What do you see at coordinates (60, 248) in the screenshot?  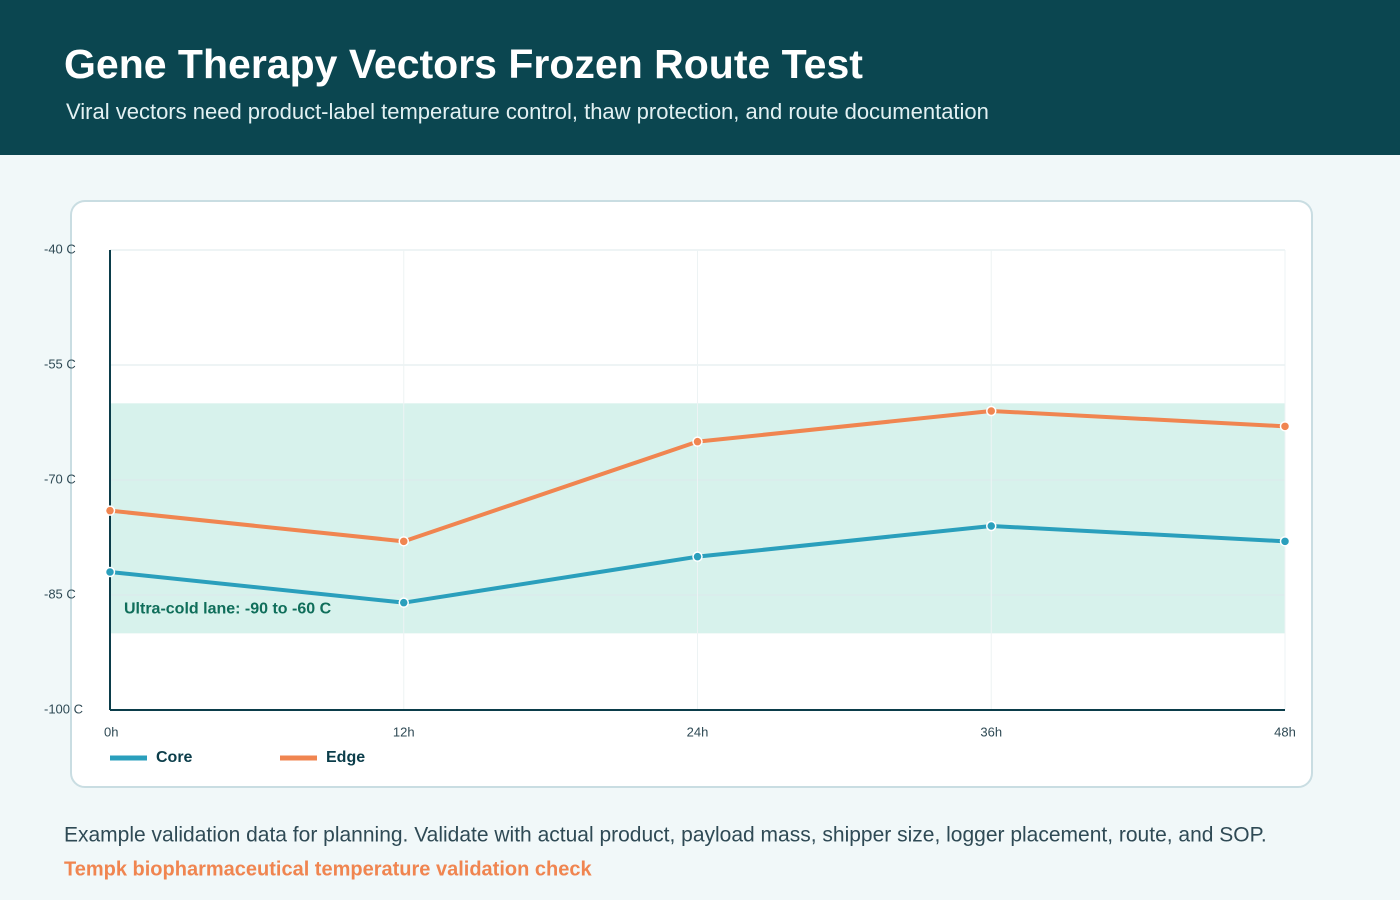 I see `y-tick-label: -40 C` at bounding box center [60, 248].